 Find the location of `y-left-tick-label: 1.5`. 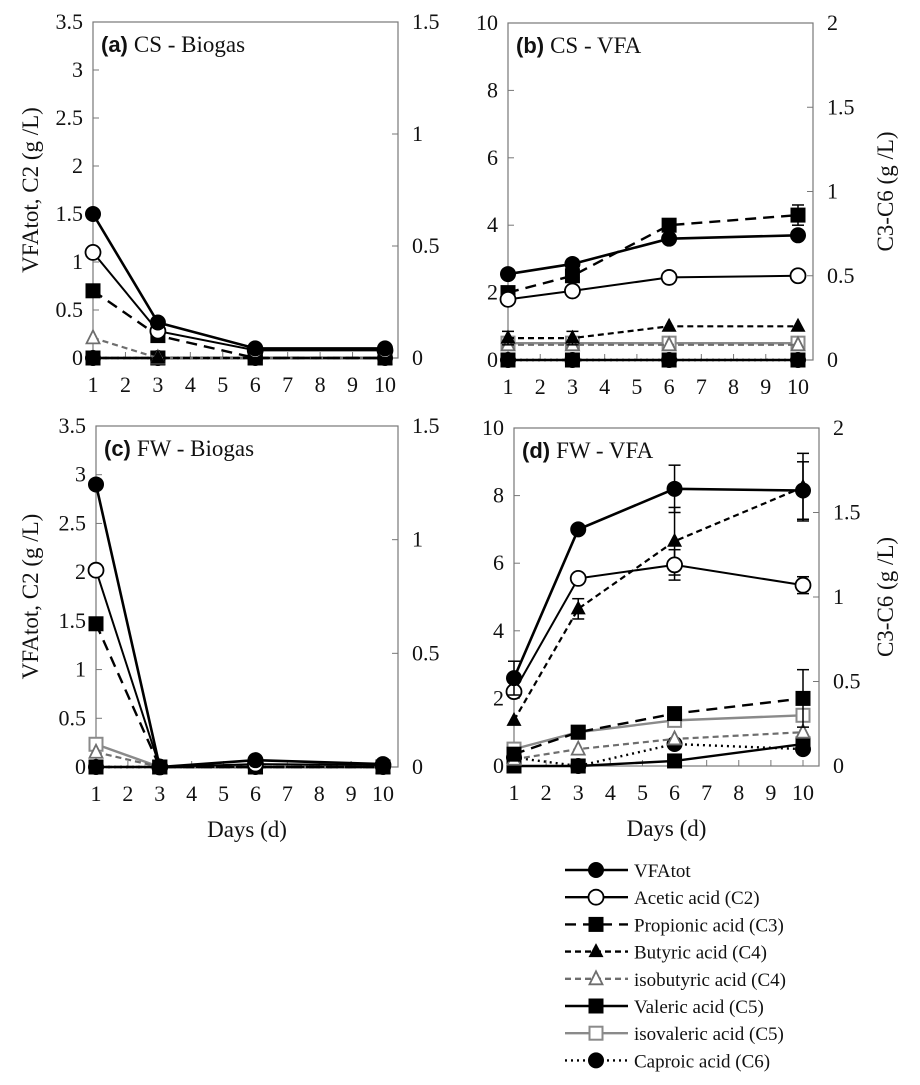

y-left-tick-label: 1.5 is located at coordinates (73, 620).